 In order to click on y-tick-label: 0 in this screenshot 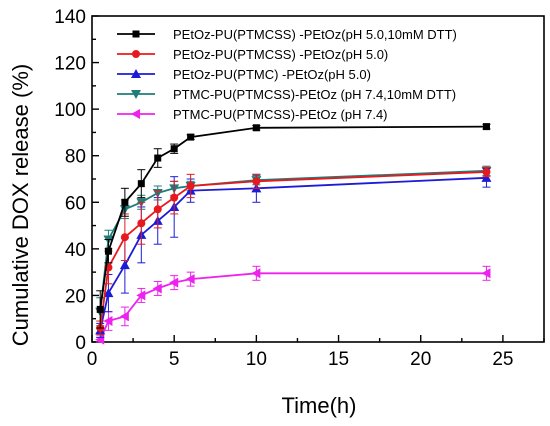, I will do `click(80, 343)`.